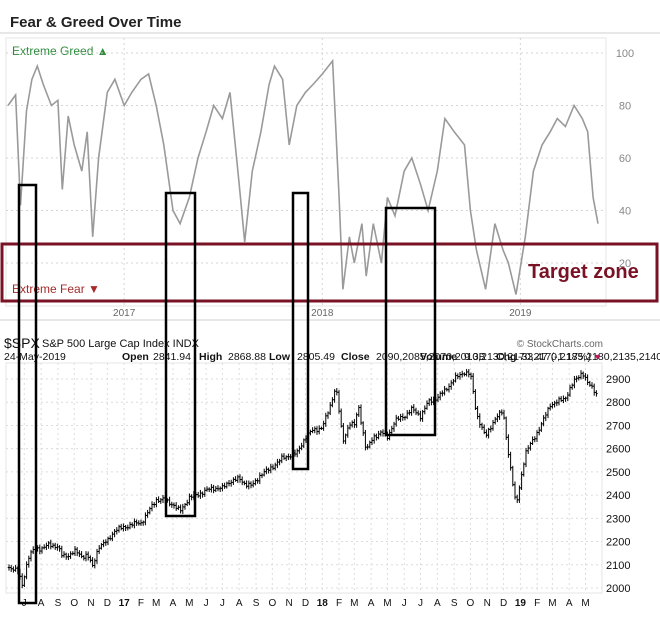 This screenshot has height=628, width=660. I want to click on chg-value: -33.47 (-1.17%), so click(554, 357).